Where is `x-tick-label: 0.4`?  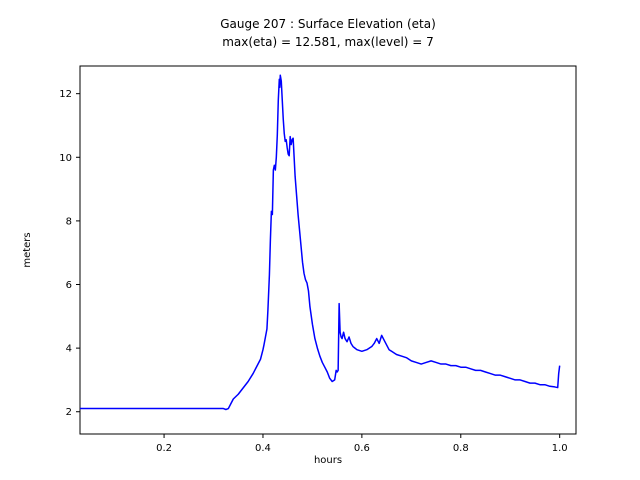
x-tick-label: 0.4 is located at coordinates (263, 448).